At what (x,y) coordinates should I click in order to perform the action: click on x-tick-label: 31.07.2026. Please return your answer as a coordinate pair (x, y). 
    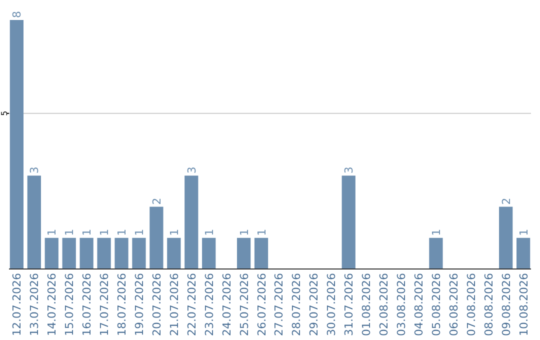
    Looking at the image, I should click on (349, 304).